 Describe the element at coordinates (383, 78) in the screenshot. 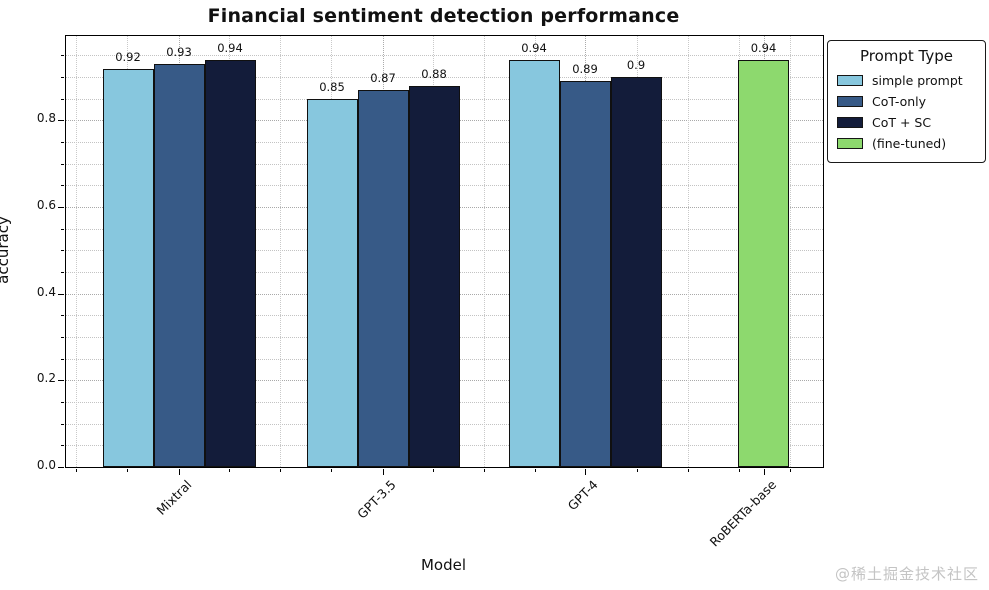

I see `bar-value-label: 0.87` at that location.